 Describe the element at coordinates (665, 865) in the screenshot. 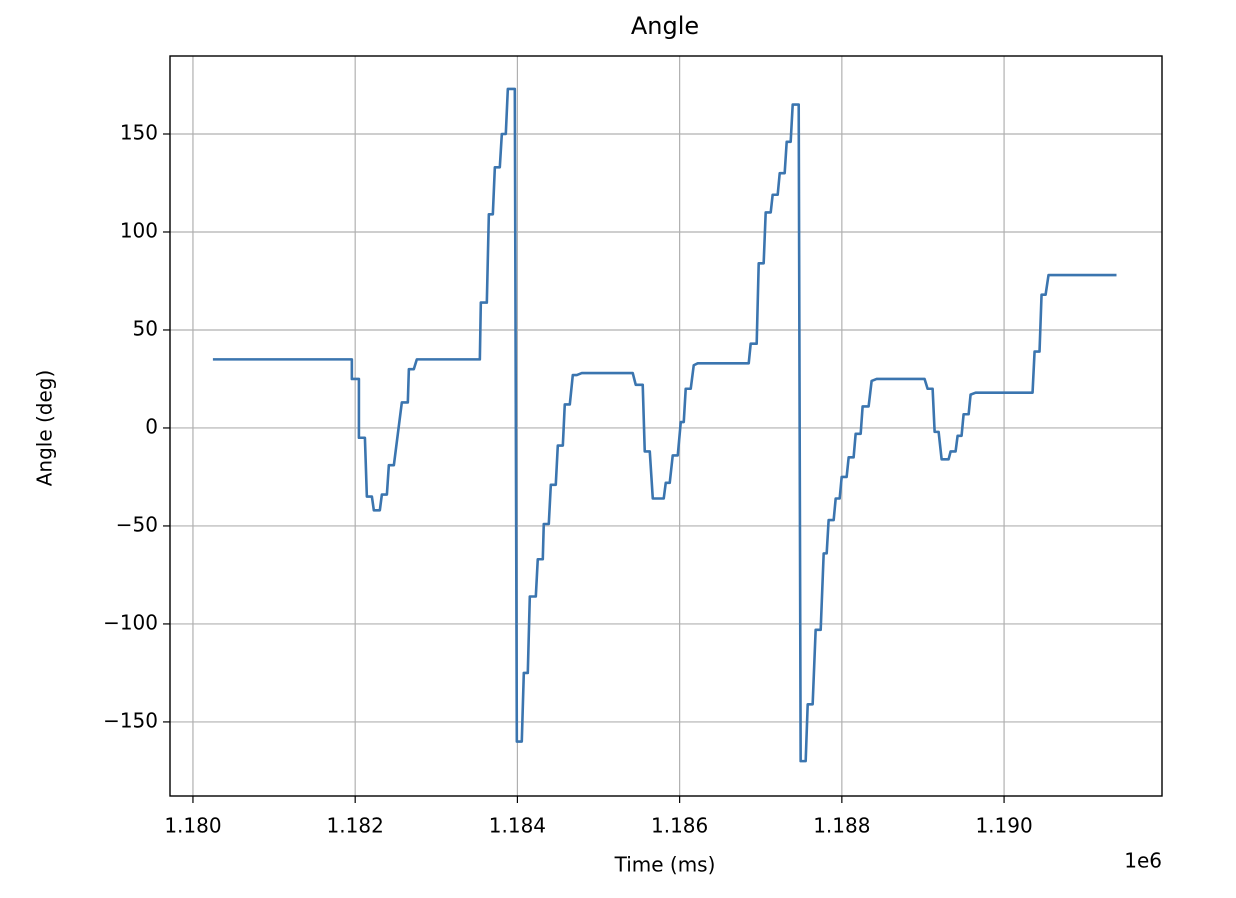

I see `x-axis-label: Time (ms)` at that location.